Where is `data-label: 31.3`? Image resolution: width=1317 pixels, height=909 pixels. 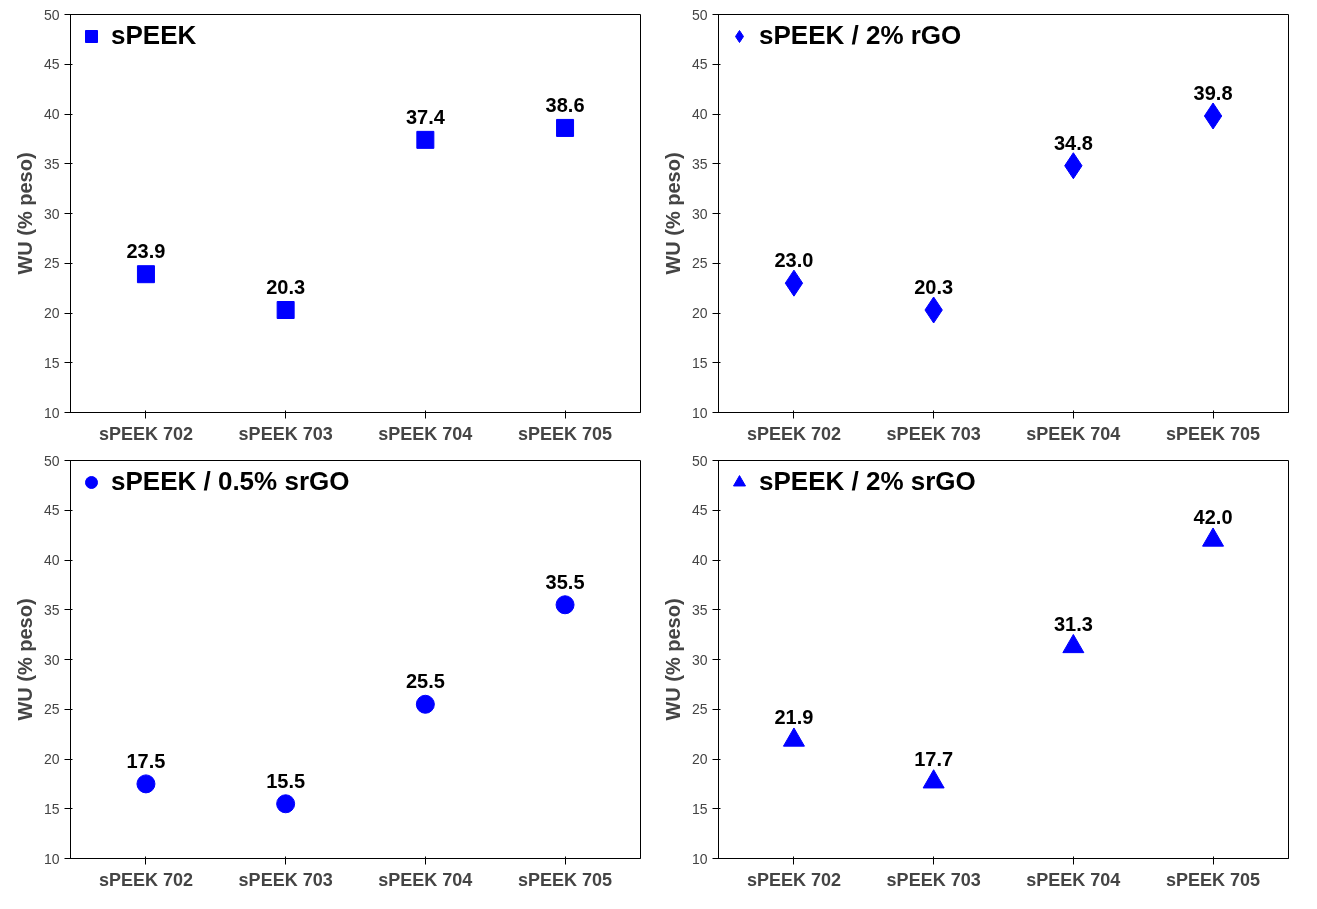
data-label: 31.3 is located at coordinates (1073, 623).